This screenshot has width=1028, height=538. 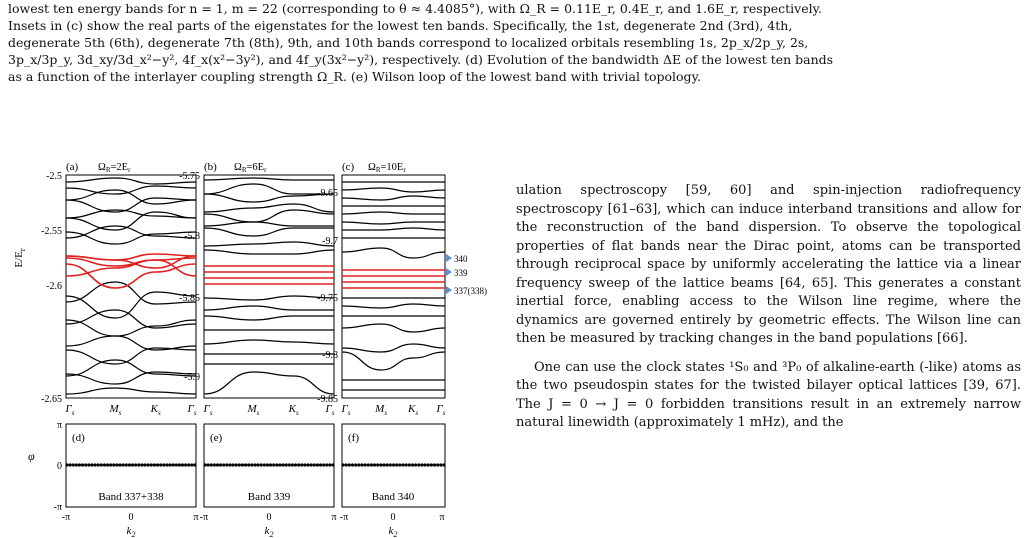 I want to click on panel-letter: (d), so click(x=78, y=438).